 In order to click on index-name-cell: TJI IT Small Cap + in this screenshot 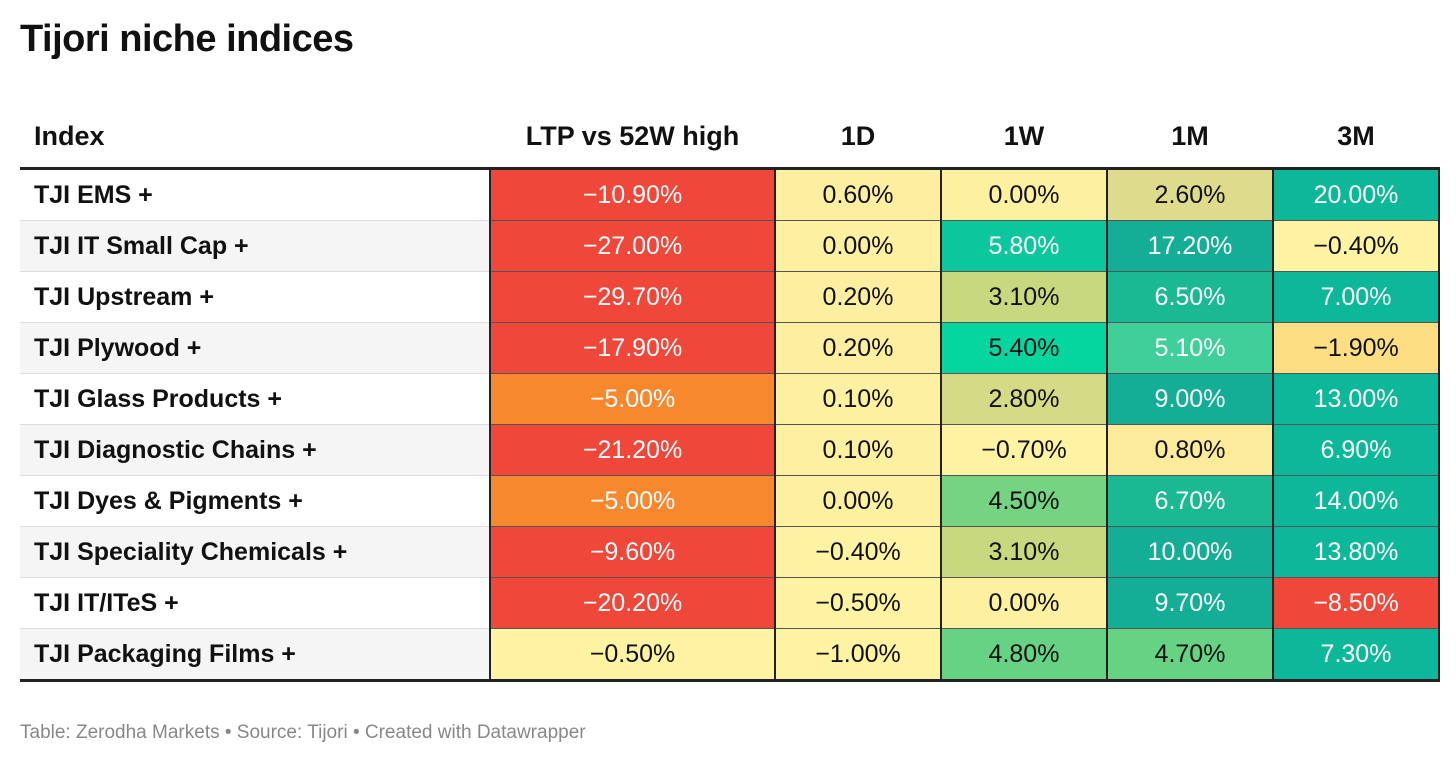, I will do `click(255, 246)`.